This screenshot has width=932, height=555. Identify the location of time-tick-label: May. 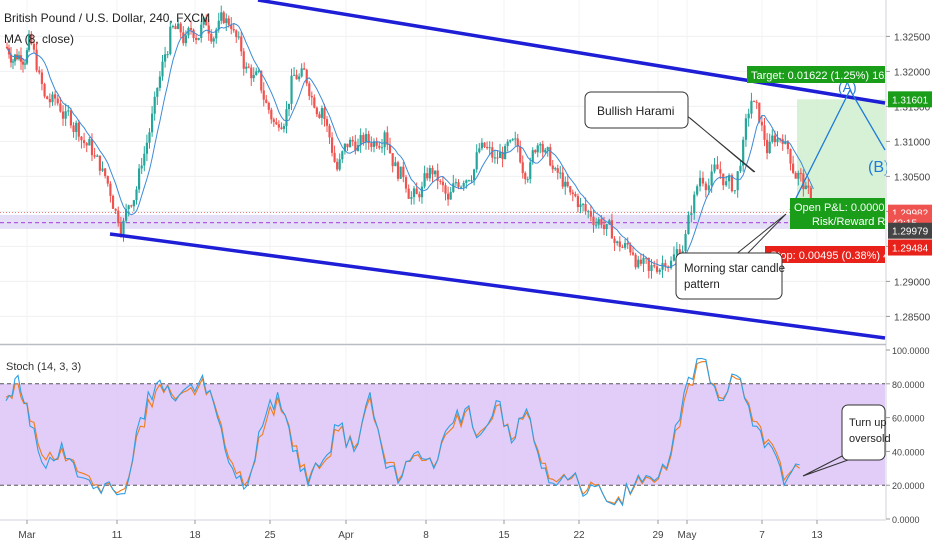
(687, 535).